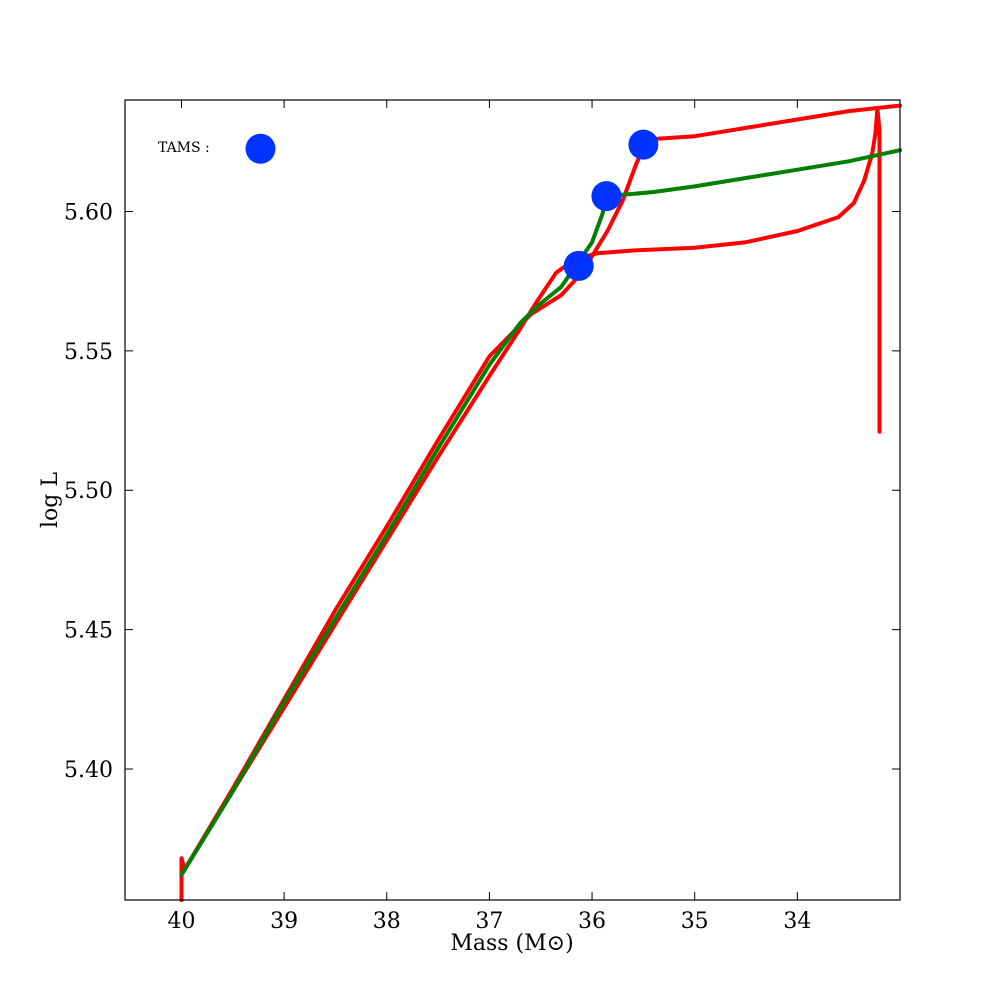 This screenshot has width=1000, height=1000. What do you see at coordinates (489, 921) in the screenshot?
I see `x-tick-label-3: 37` at bounding box center [489, 921].